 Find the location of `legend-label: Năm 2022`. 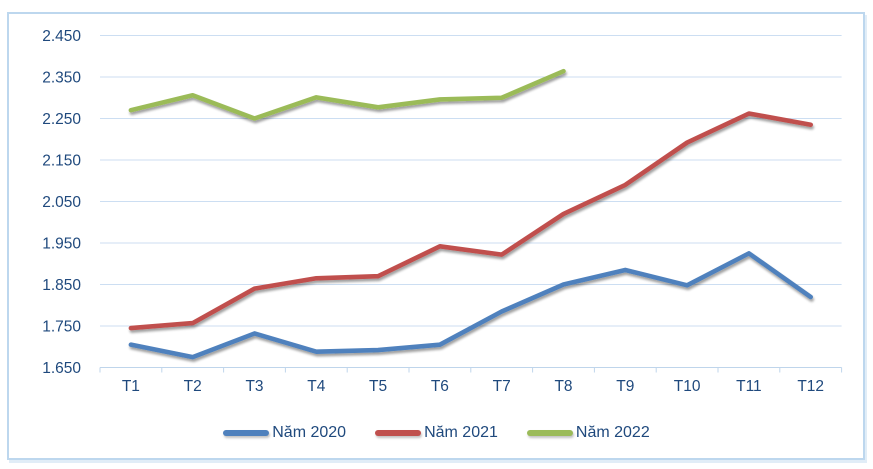

legend-label: Năm 2022 is located at coordinates (612, 432).